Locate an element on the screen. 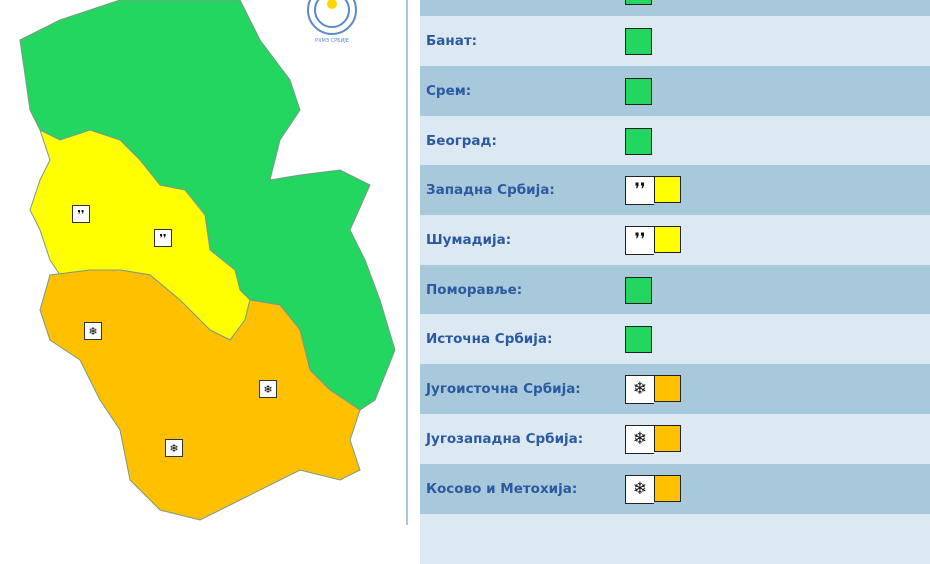 The width and height of the screenshot is (930, 564). region-row: Југоисточна Србија: ❄ is located at coordinates (675, 389).